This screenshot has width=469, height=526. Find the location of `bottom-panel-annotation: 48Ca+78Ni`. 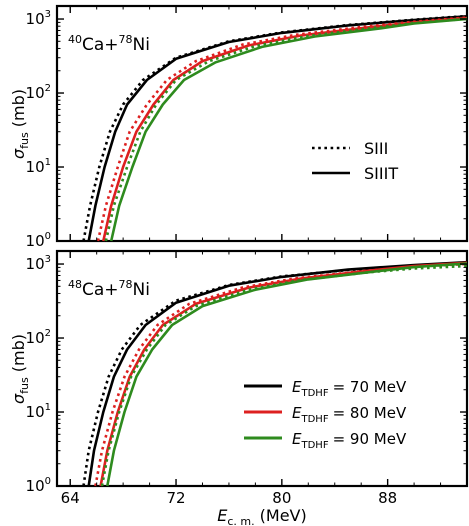

bottom-panel-annotation: 48Ca+78Ni is located at coordinates (109, 289).